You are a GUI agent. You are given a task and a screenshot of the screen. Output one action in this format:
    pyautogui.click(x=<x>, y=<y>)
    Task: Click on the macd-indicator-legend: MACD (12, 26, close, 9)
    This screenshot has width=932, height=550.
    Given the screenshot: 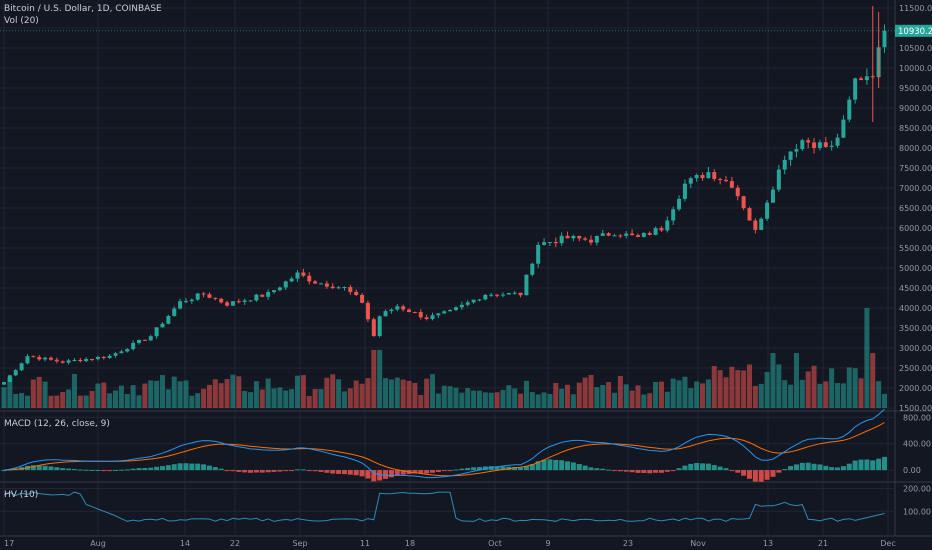 What is the action you would take?
    pyautogui.click(x=57, y=424)
    